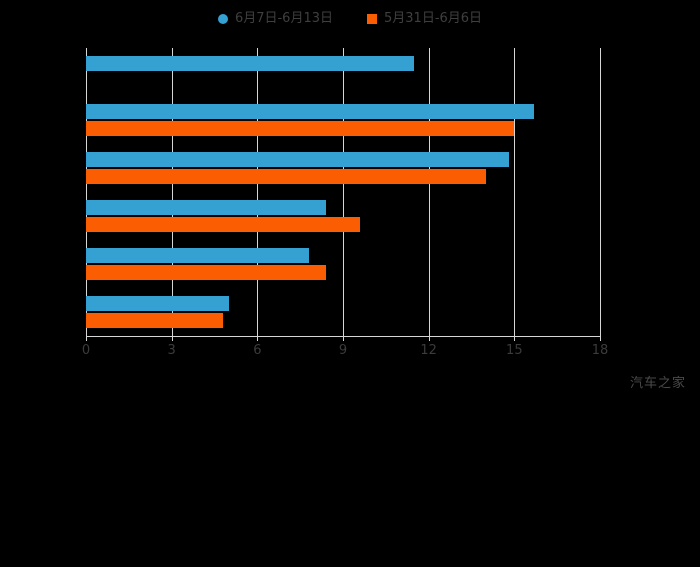 Image resolution: width=700 pixels, height=567 pixels. I want to click on chart-legend: 6月7日-6月13日 5月31日-6月6日, so click(350, 18).